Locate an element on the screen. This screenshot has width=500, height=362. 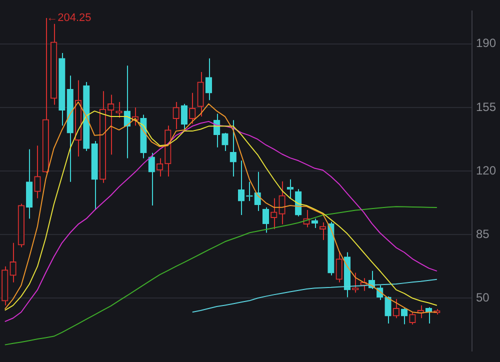
y-tick-label: 155 is located at coordinates (486, 107).